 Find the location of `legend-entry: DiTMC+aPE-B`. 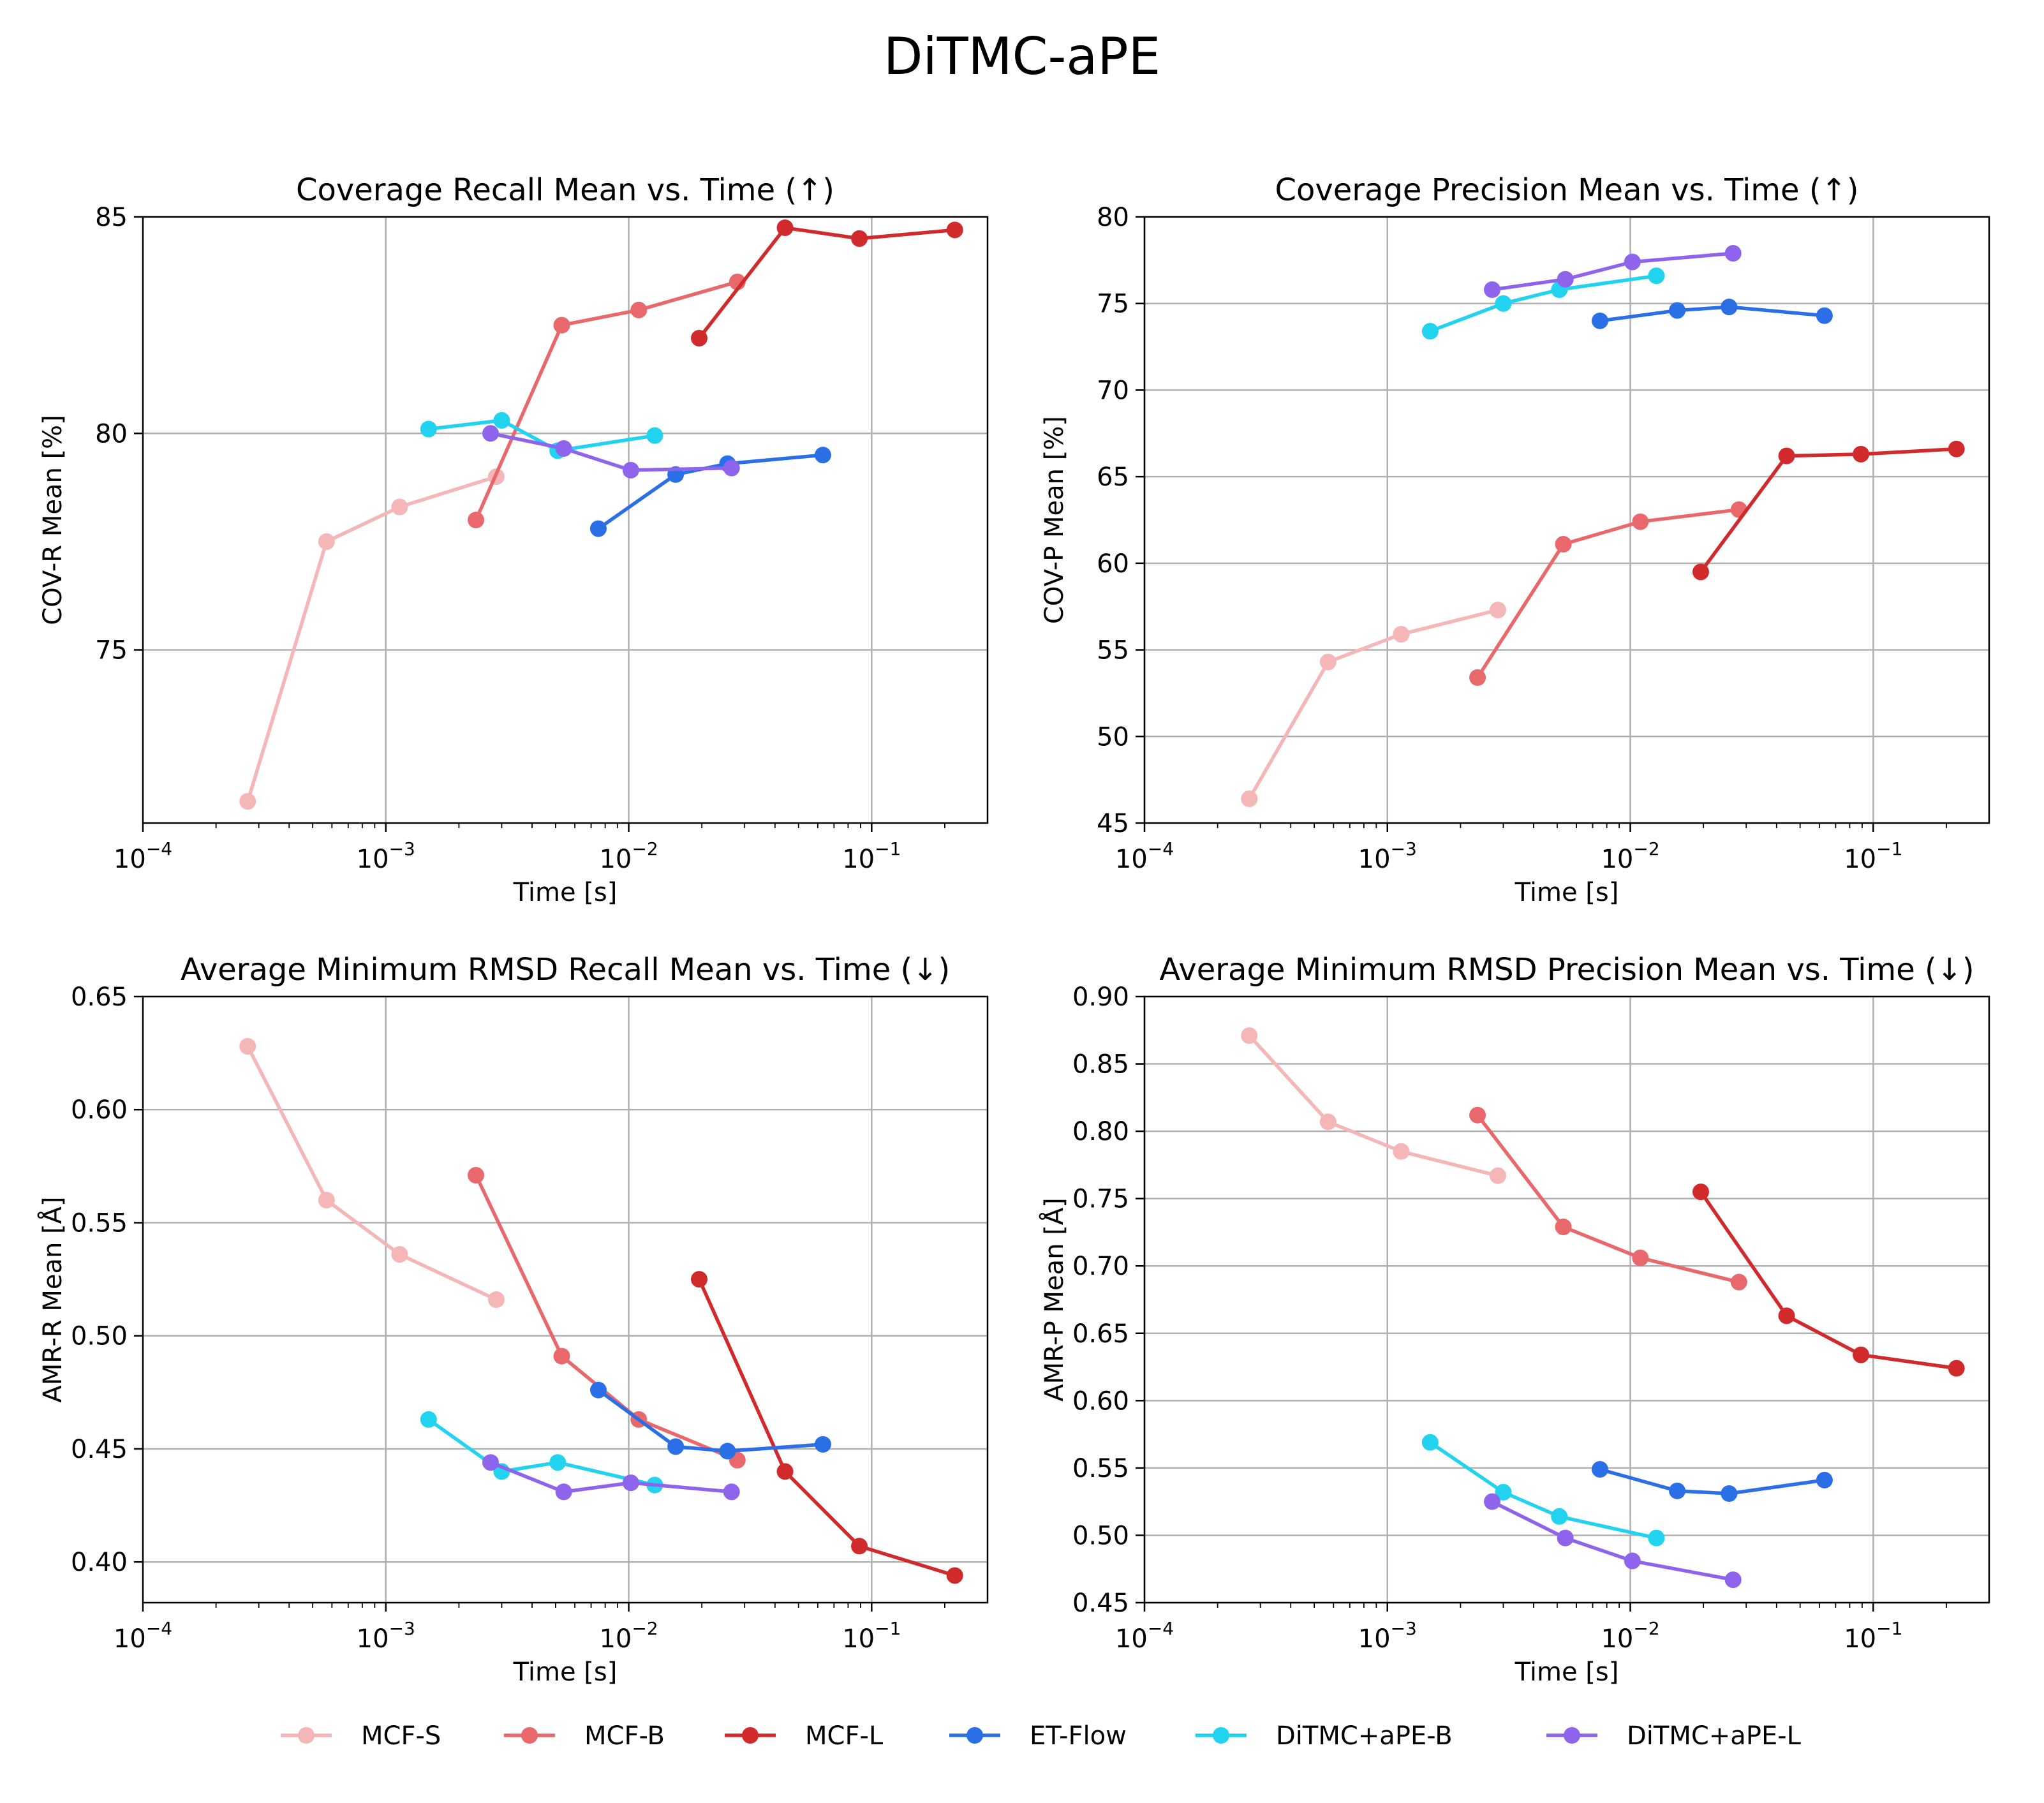

legend-entry: DiTMC+aPE-B is located at coordinates (1325, 1736).